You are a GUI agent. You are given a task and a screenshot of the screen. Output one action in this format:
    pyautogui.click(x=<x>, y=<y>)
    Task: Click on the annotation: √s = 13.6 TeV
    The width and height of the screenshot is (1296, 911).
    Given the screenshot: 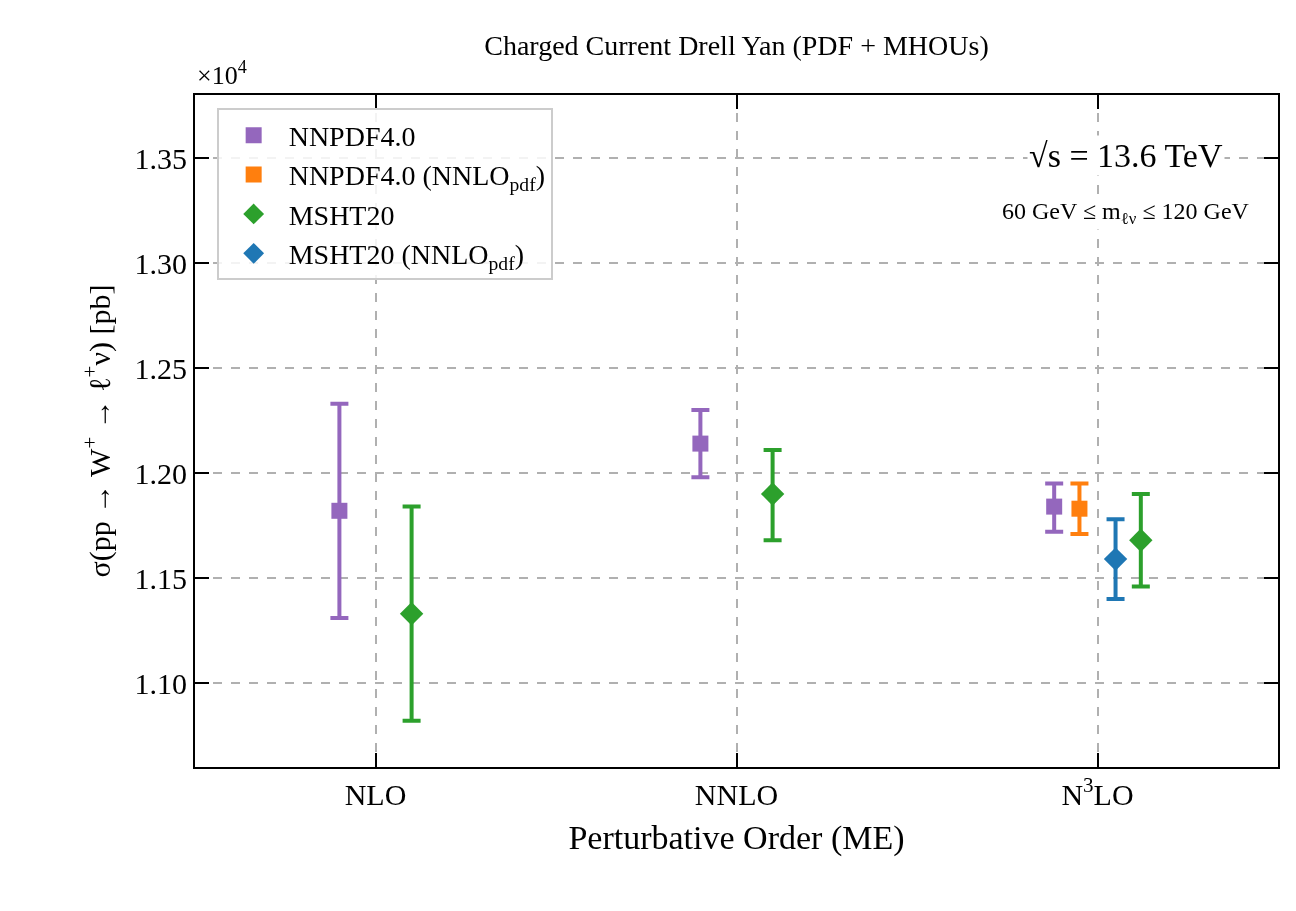 What is the action you would take?
    pyautogui.click(x=1126, y=155)
    